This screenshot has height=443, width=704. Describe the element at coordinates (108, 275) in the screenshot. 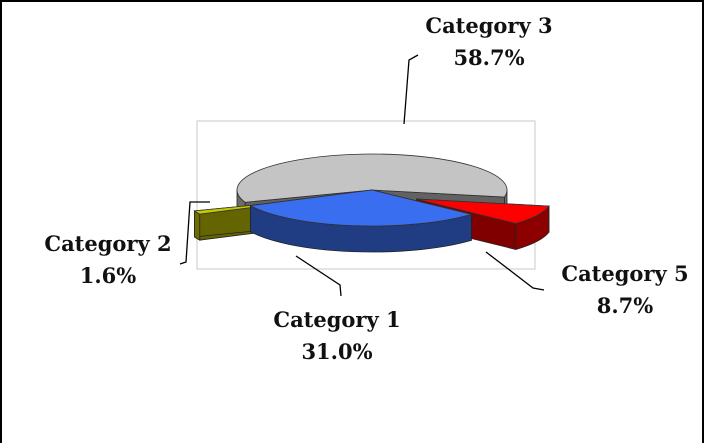

I see `label-category-2-value: 1.6%` at that location.